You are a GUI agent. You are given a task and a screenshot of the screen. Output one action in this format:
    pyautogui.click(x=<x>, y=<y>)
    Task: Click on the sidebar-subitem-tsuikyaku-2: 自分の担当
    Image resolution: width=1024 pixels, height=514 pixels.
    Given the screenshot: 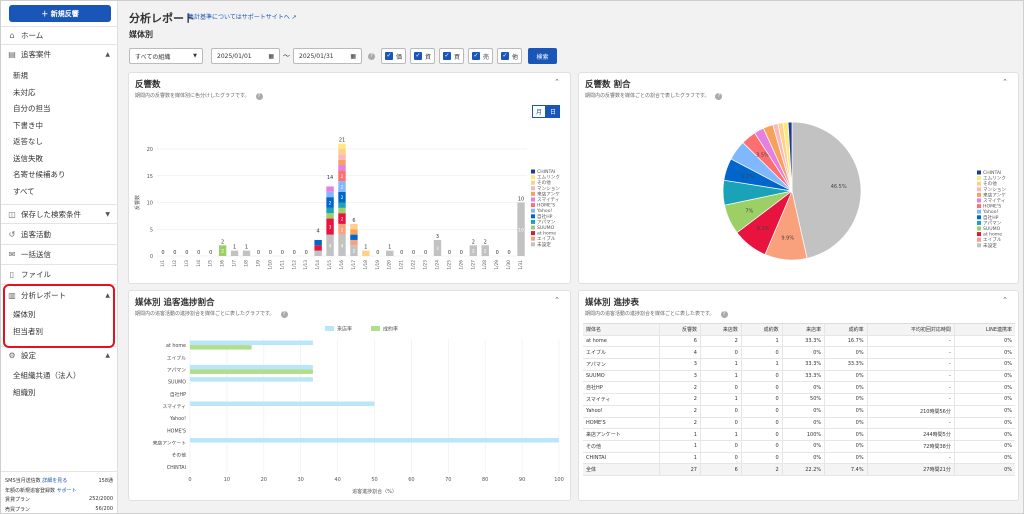 What is the action you would take?
    pyautogui.click(x=32, y=108)
    